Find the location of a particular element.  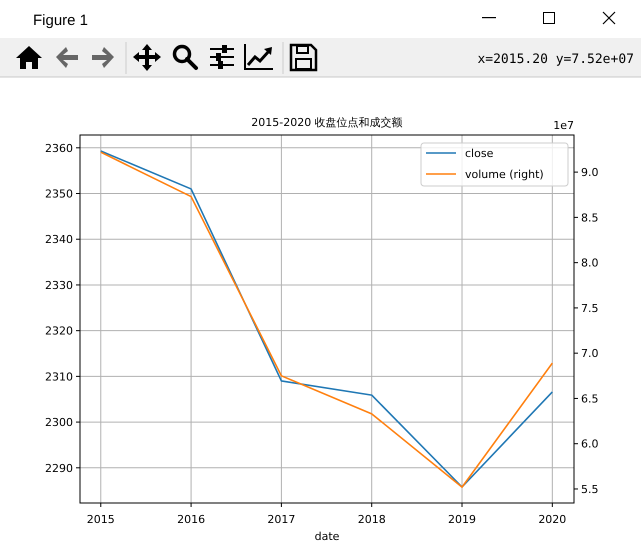

y-tick-label: 2290 is located at coordinates (59, 468).